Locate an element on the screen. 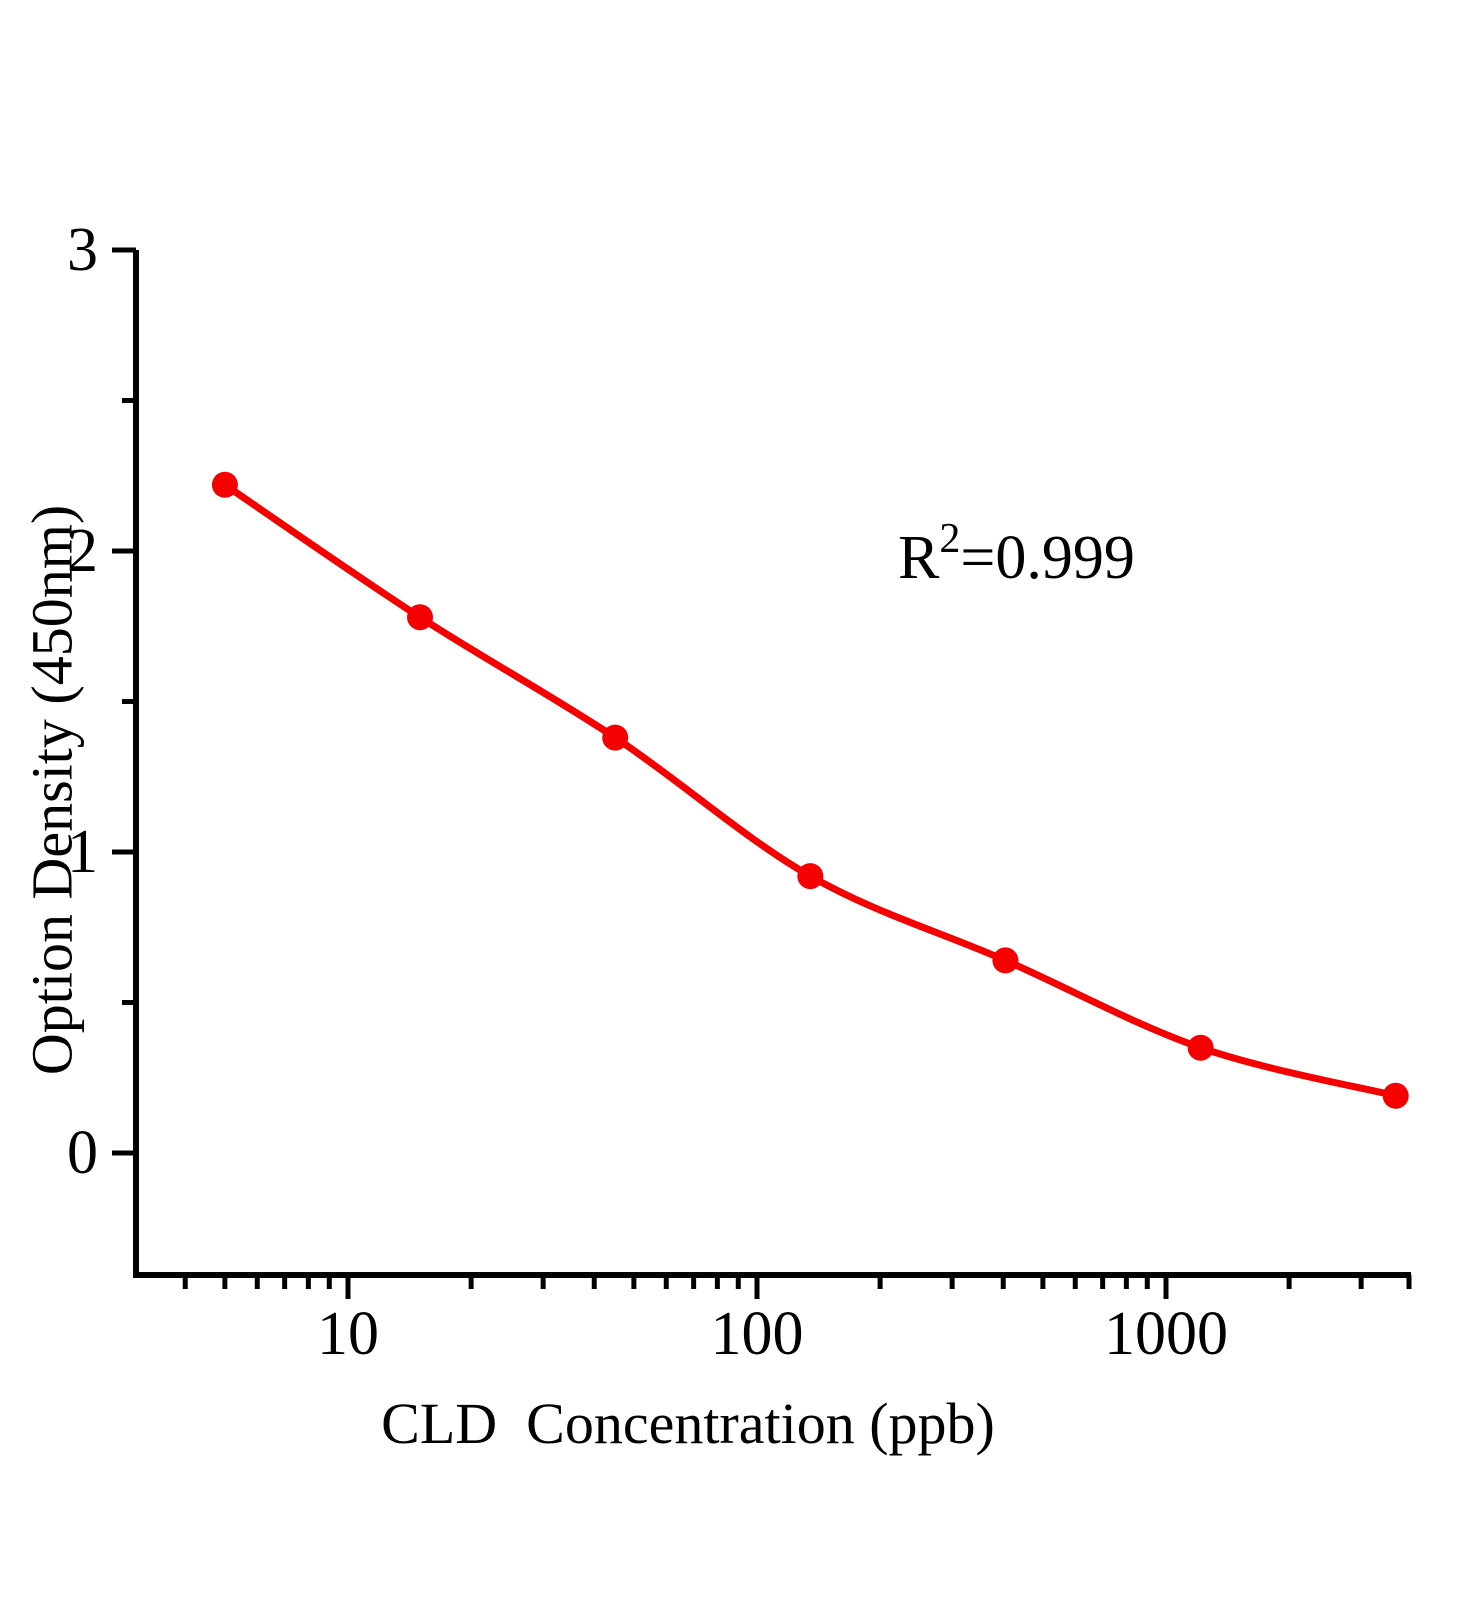 The image size is (1472, 1600). x-axis-ticks is located at coordinates (797, 1287).